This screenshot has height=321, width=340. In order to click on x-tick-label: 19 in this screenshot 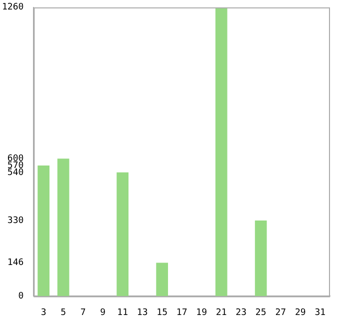, I will do `click(202, 313)`.